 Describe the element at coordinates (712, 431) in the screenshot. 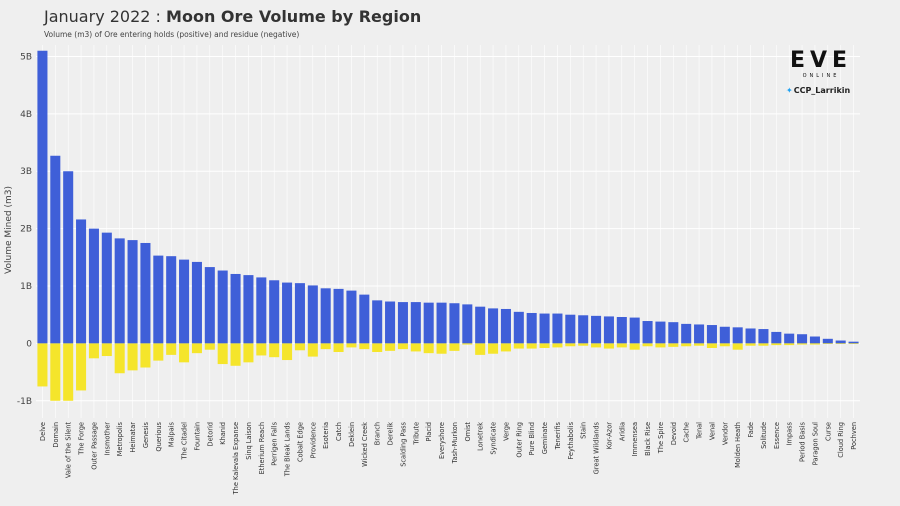

I see `x-tick-label: Venal` at that location.